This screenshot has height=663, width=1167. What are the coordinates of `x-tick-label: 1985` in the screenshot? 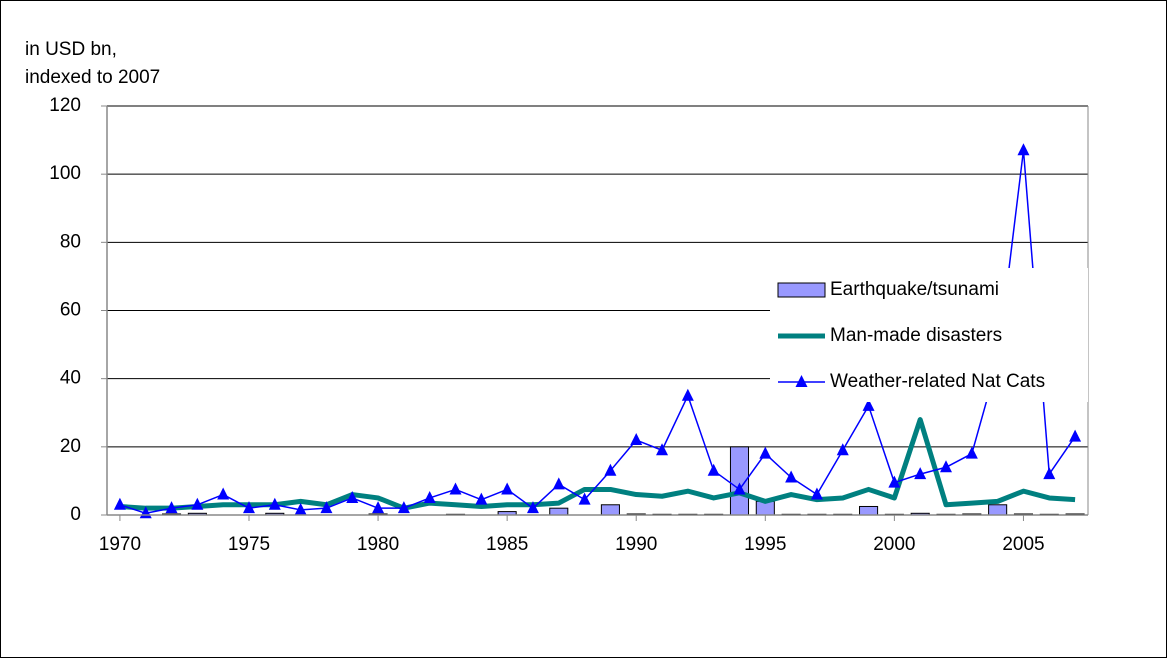 It's located at (507, 544).